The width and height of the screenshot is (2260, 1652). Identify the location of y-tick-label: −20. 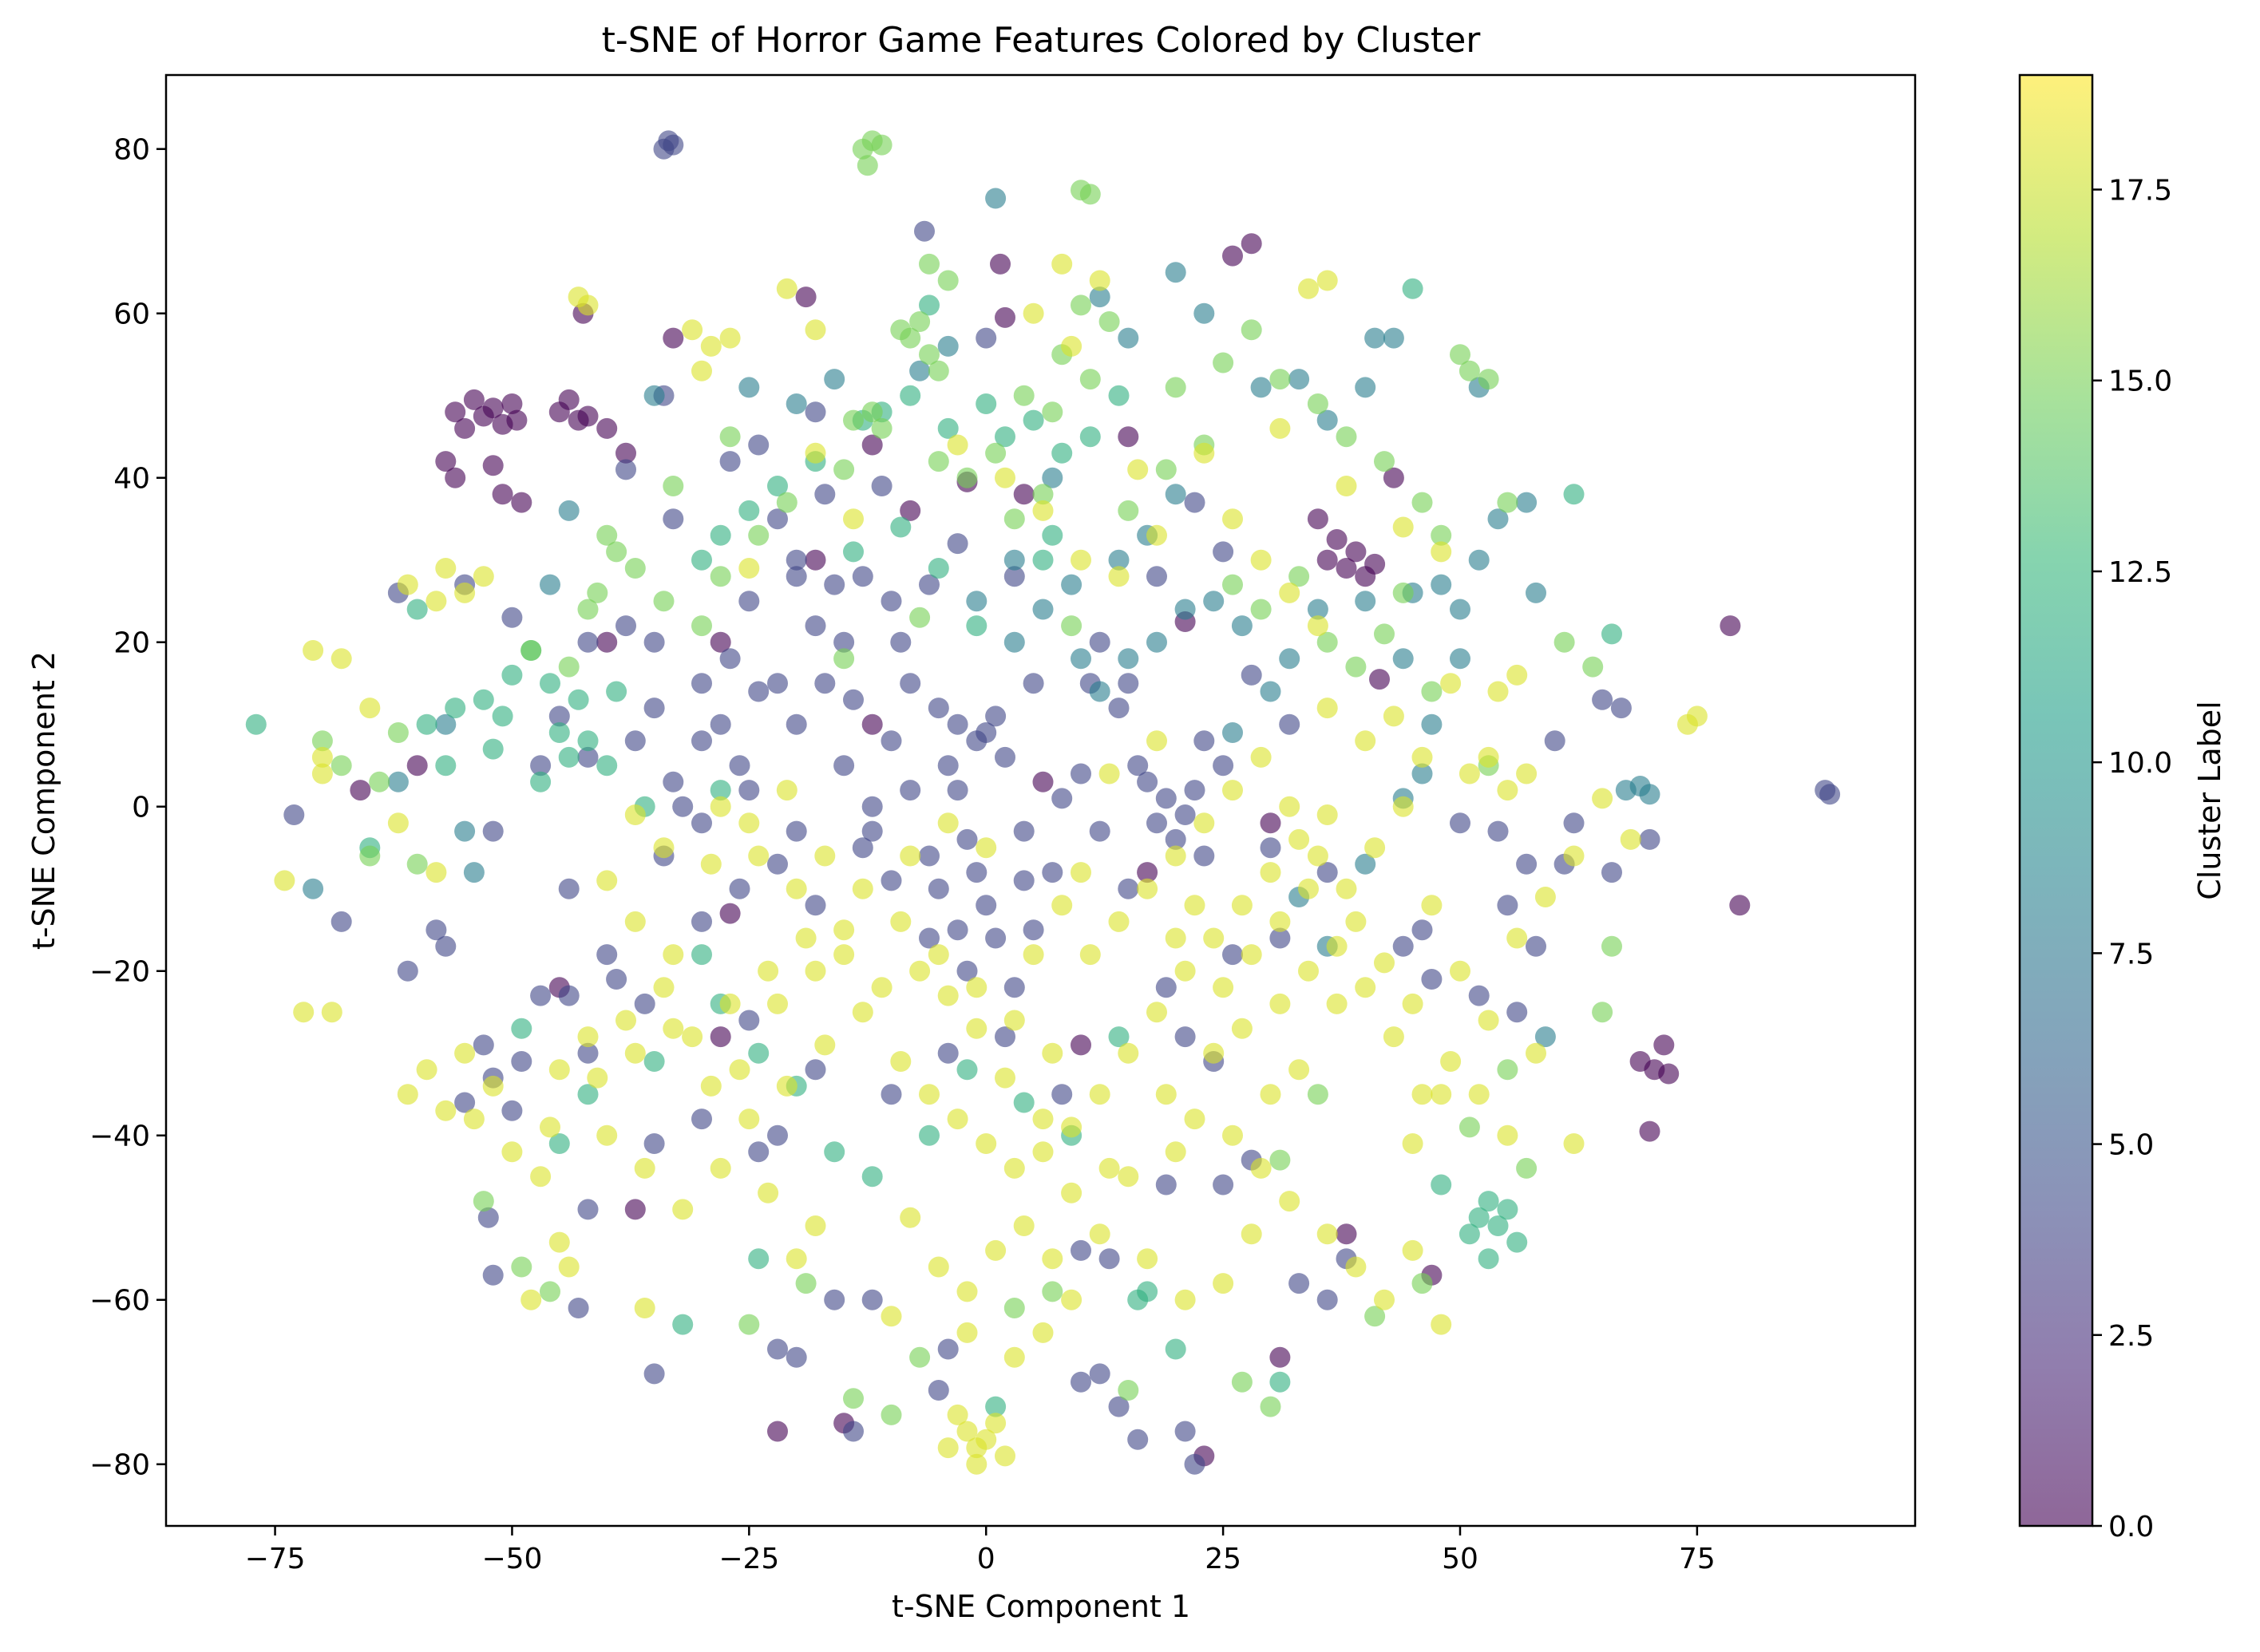
(119, 972).